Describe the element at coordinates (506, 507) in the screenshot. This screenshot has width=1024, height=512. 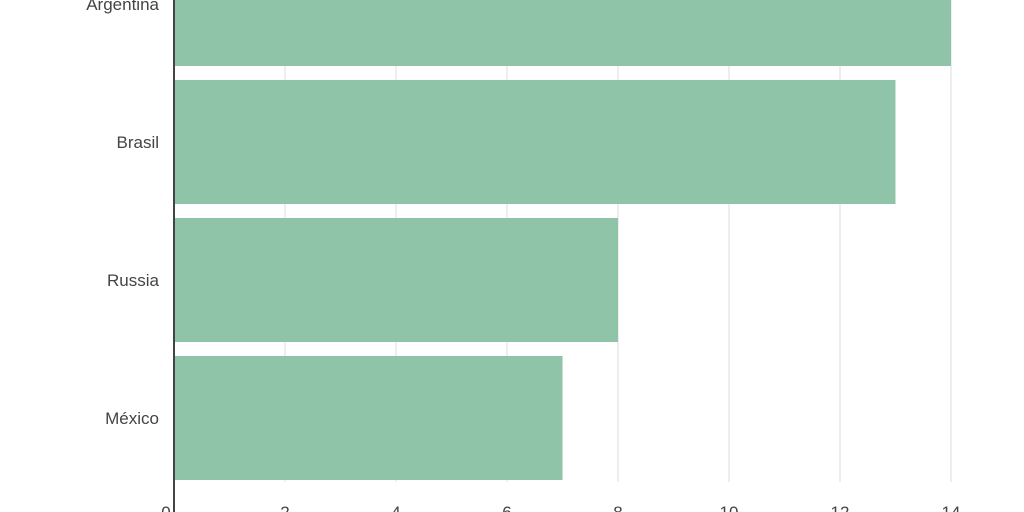
I see `x-tick-label: 6` at that location.